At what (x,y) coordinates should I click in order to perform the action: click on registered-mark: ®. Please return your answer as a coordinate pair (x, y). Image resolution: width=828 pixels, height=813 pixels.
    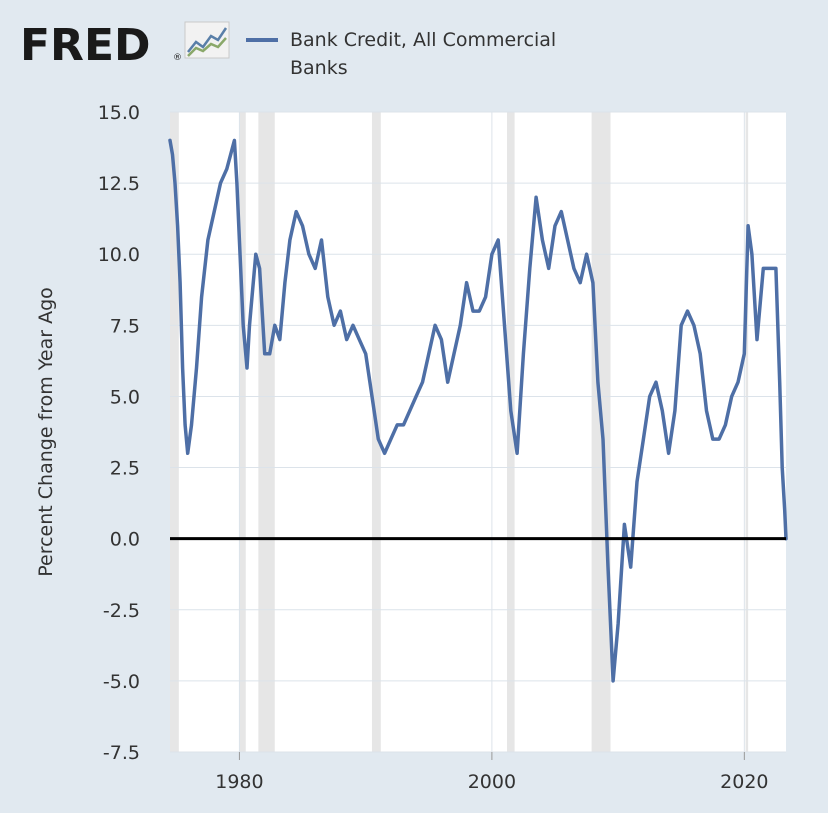
    Looking at the image, I should click on (177, 58).